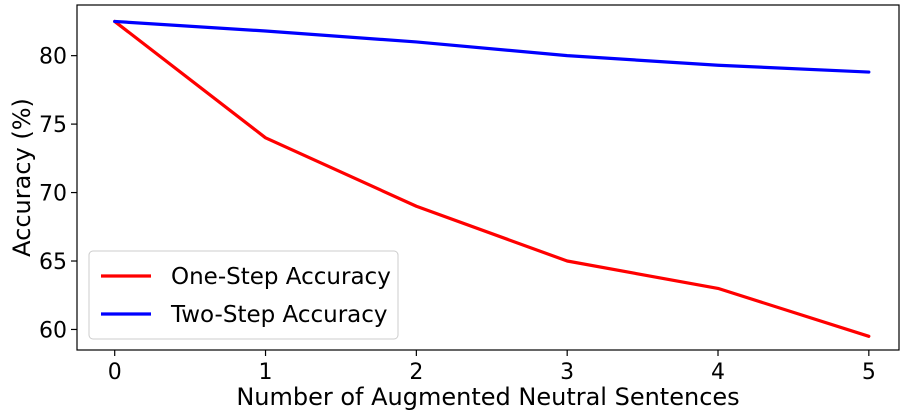 Image resolution: width=901 pixels, height=412 pixels. Describe the element at coordinates (869, 372) in the screenshot. I see `x-tick-label: 5` at that location.